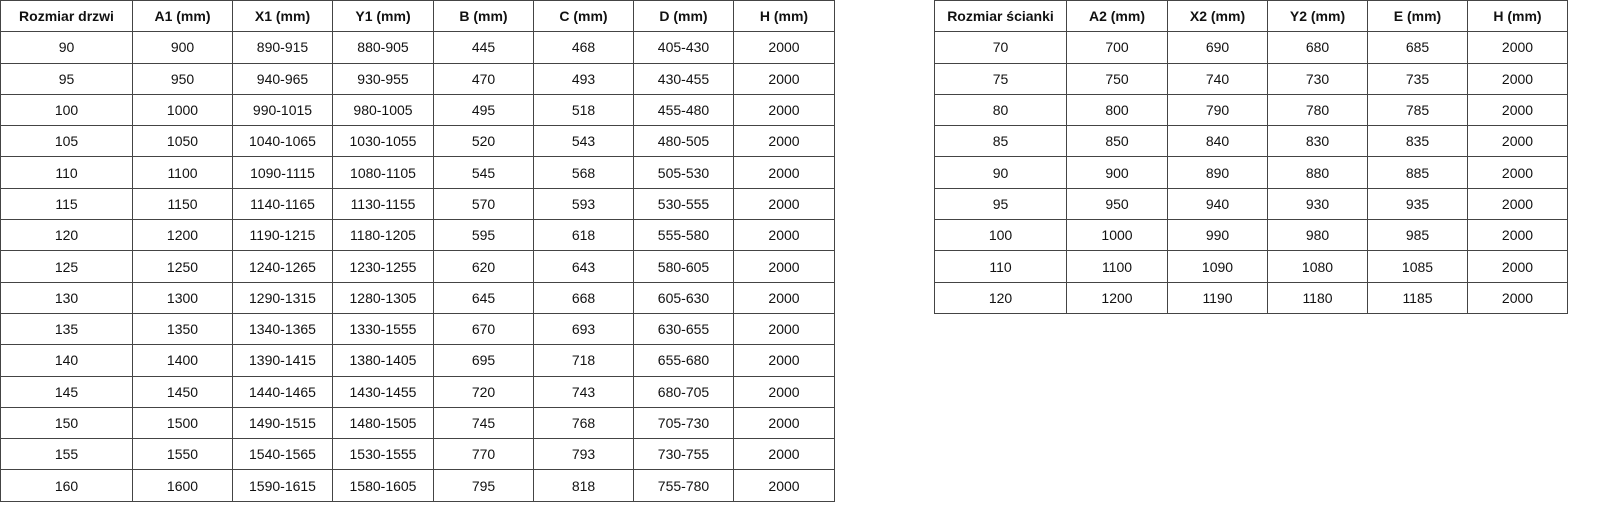  Describe the element at coordinates (1117, 204) in the screenshot. I see `table-cell: 950` at that location.